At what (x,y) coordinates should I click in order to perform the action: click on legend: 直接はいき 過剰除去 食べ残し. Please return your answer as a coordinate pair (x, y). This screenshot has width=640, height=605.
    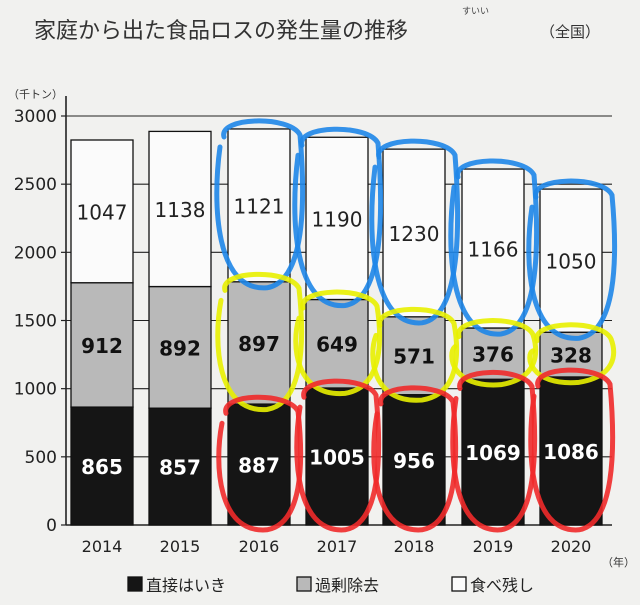
    Looking at the image, I should click on (330, 585).